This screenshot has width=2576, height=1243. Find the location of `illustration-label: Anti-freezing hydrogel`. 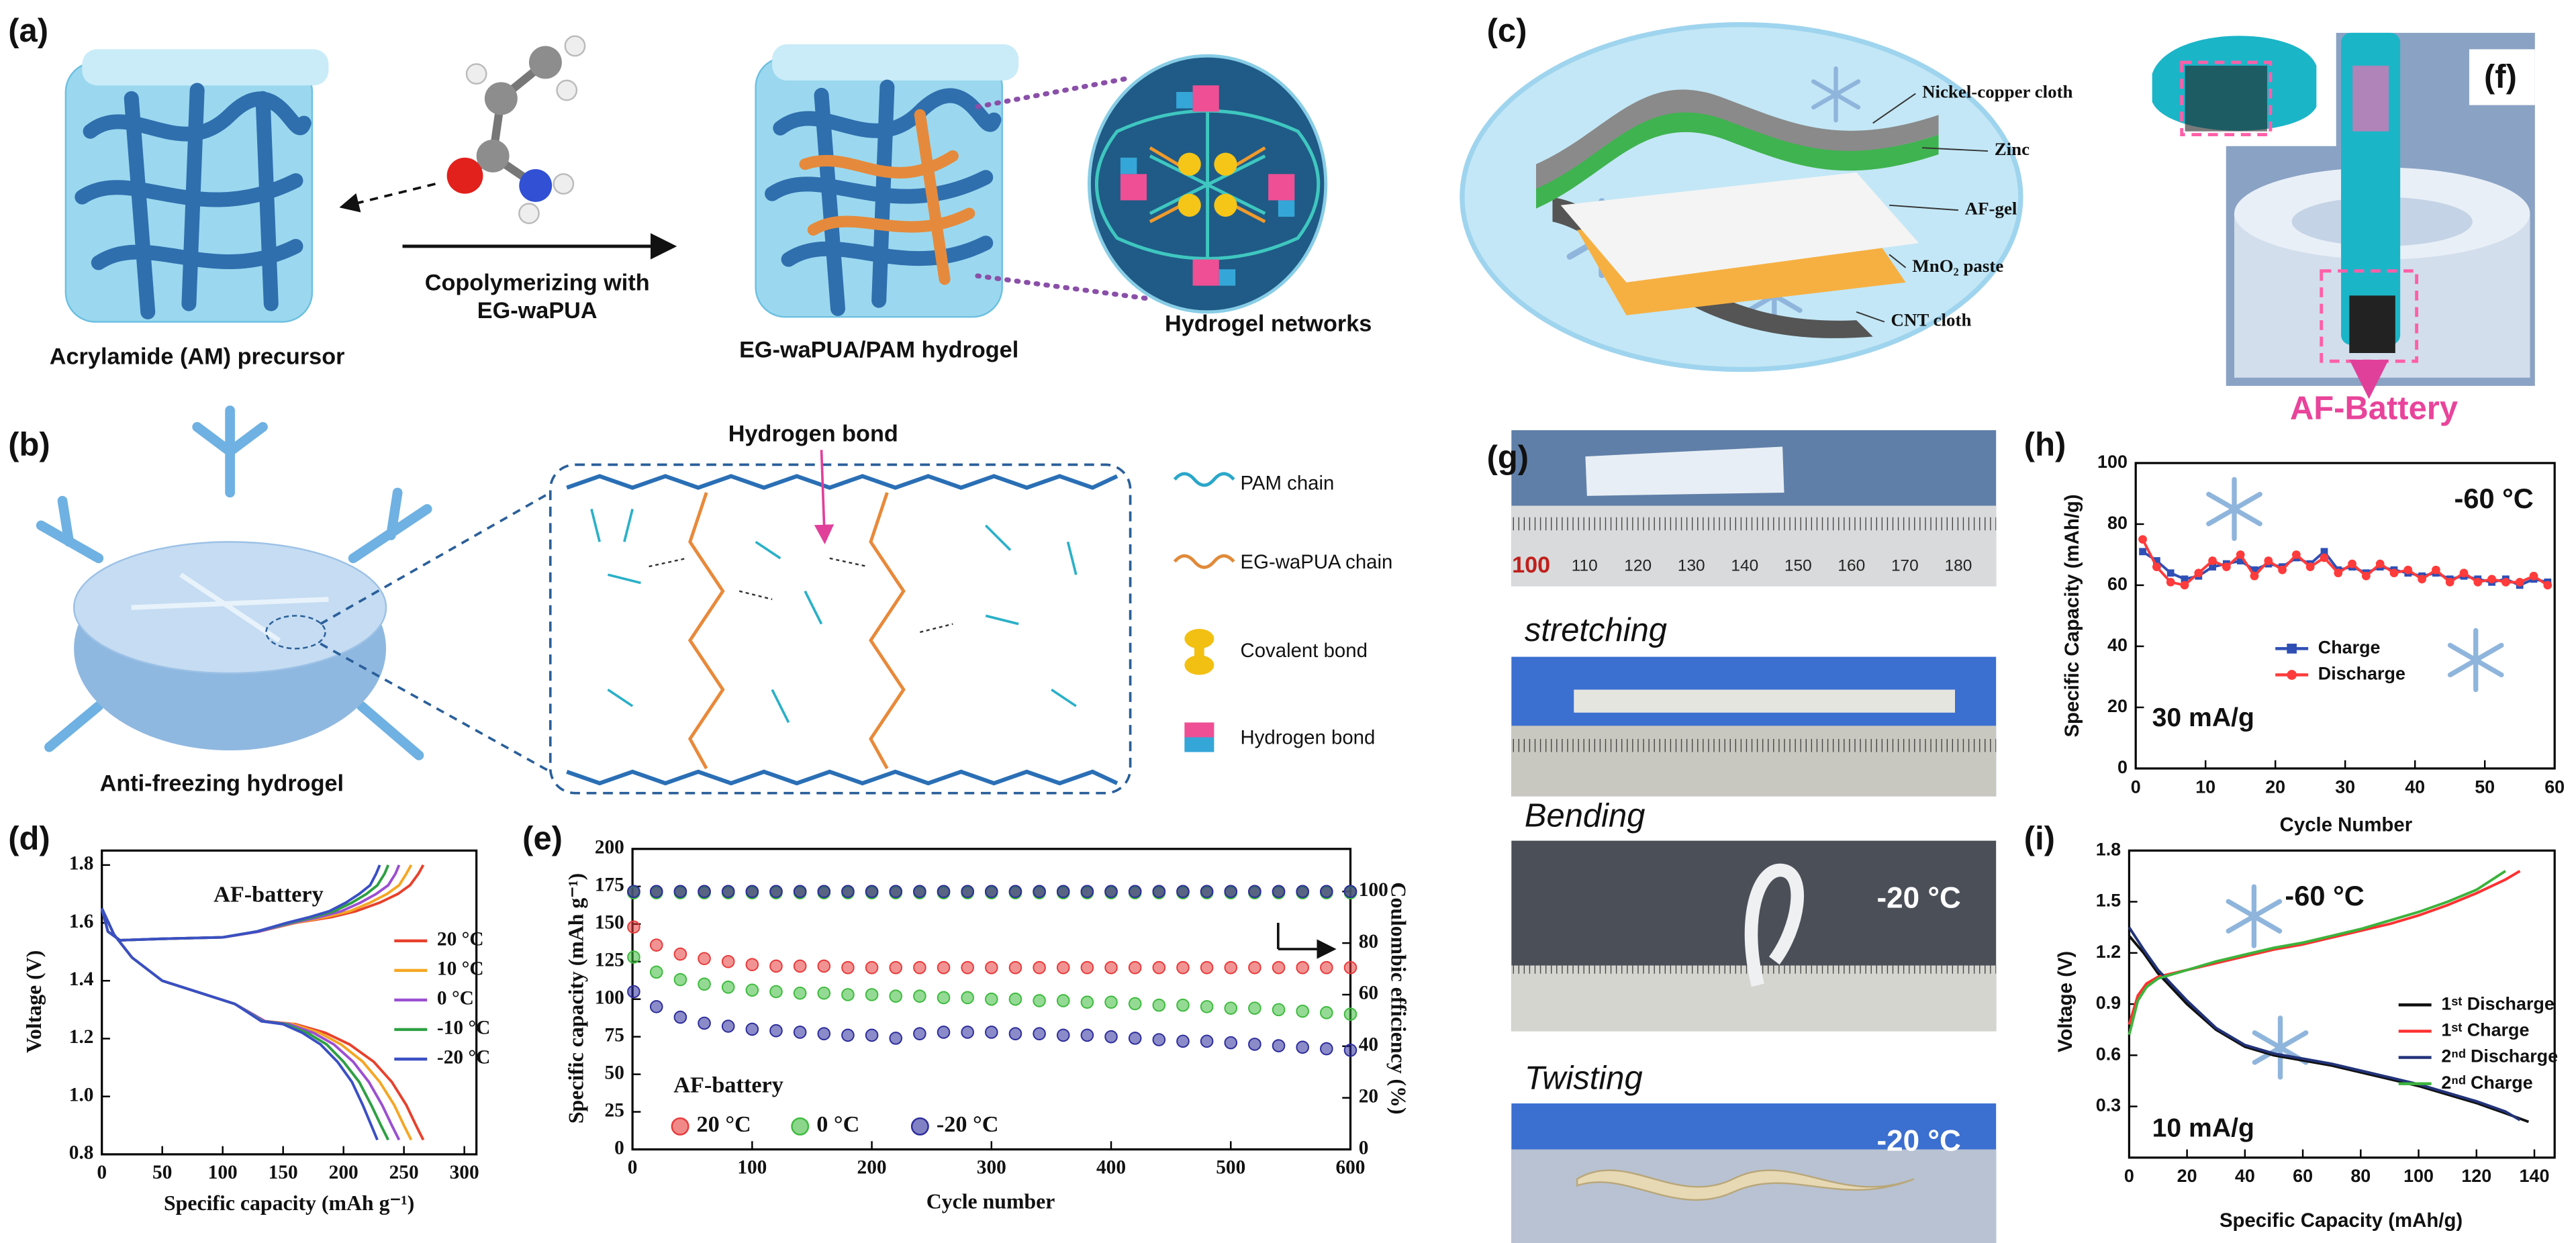

illustration-label: Anti-freezing hydrogel is located at coordinates (222, 783).